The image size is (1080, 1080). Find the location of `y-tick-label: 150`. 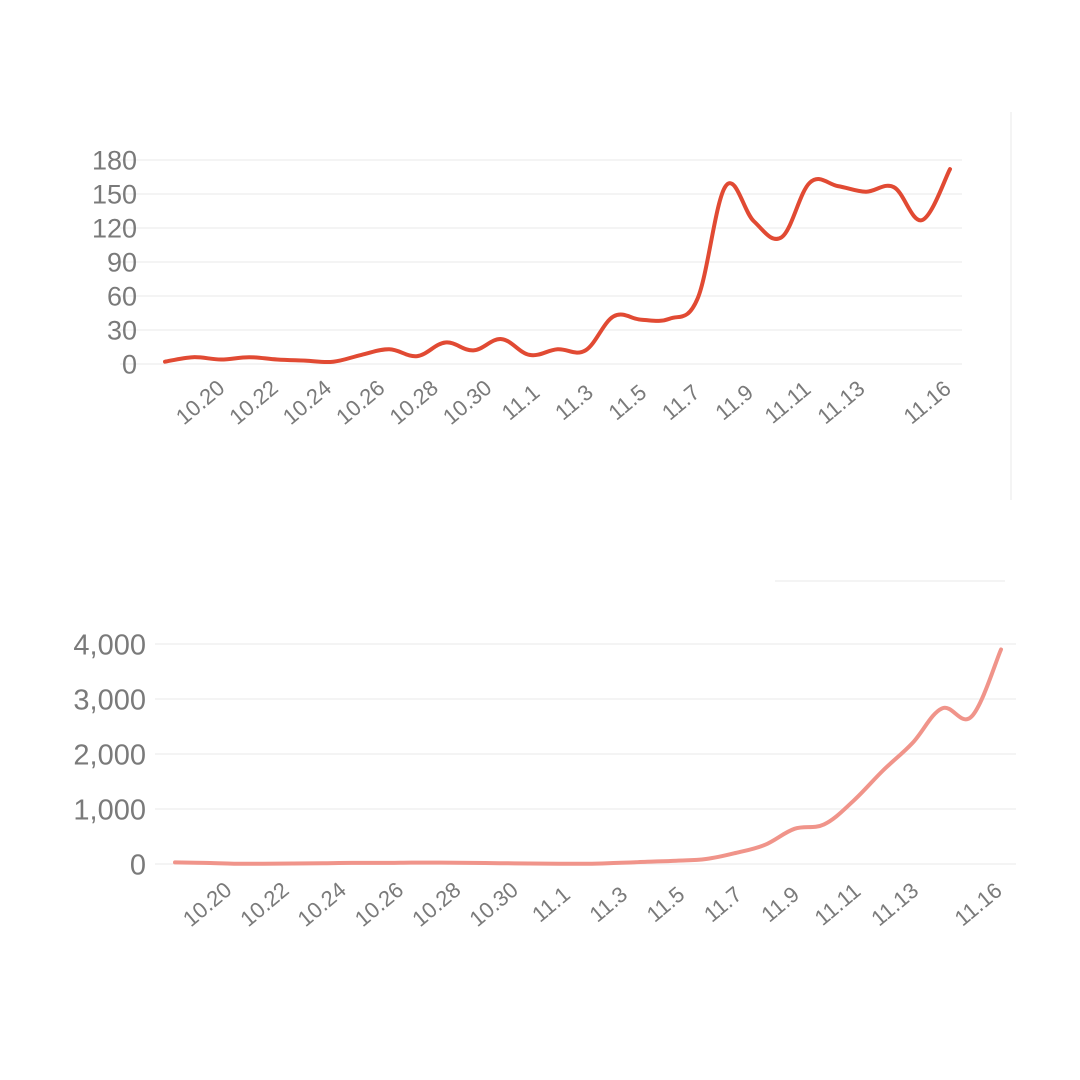

y-tick-label: 150 is located at coordinates (114, 195).